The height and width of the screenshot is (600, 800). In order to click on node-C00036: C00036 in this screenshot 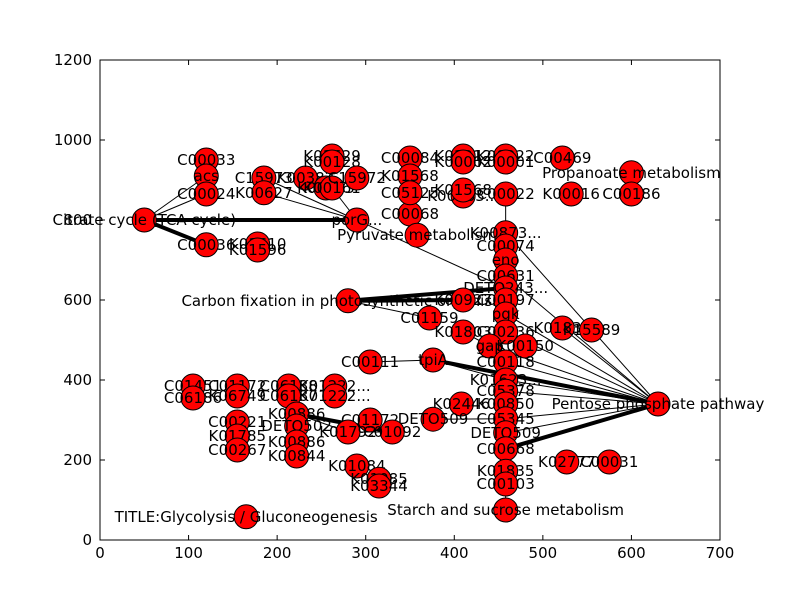, I will do `click(206, 245)`.